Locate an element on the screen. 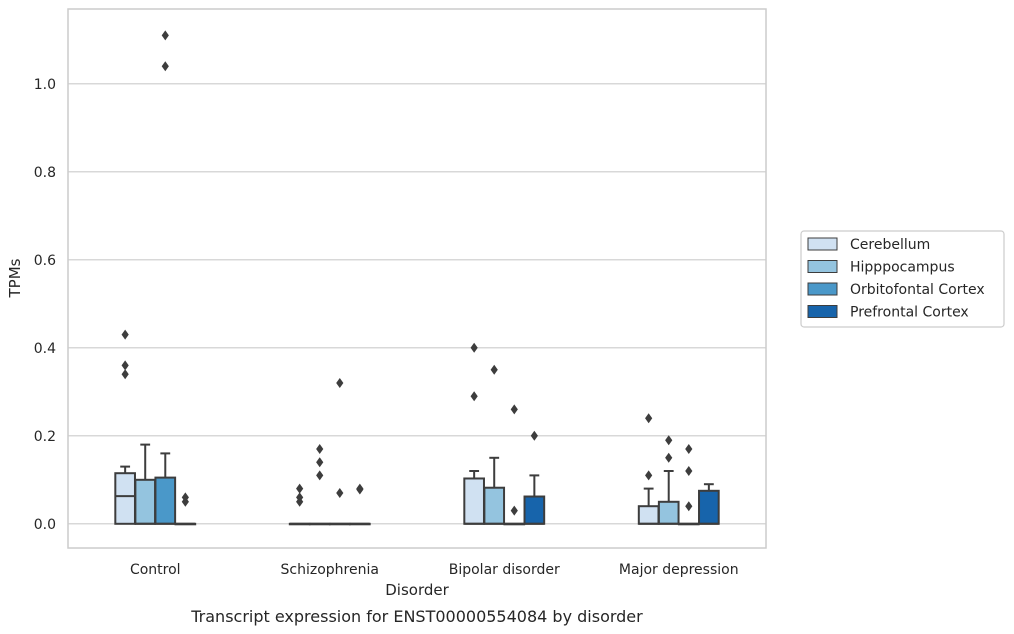 This screenshot has height=634, width=1014. y-tick-label: 0.4 is located at coordinates (45, 349).